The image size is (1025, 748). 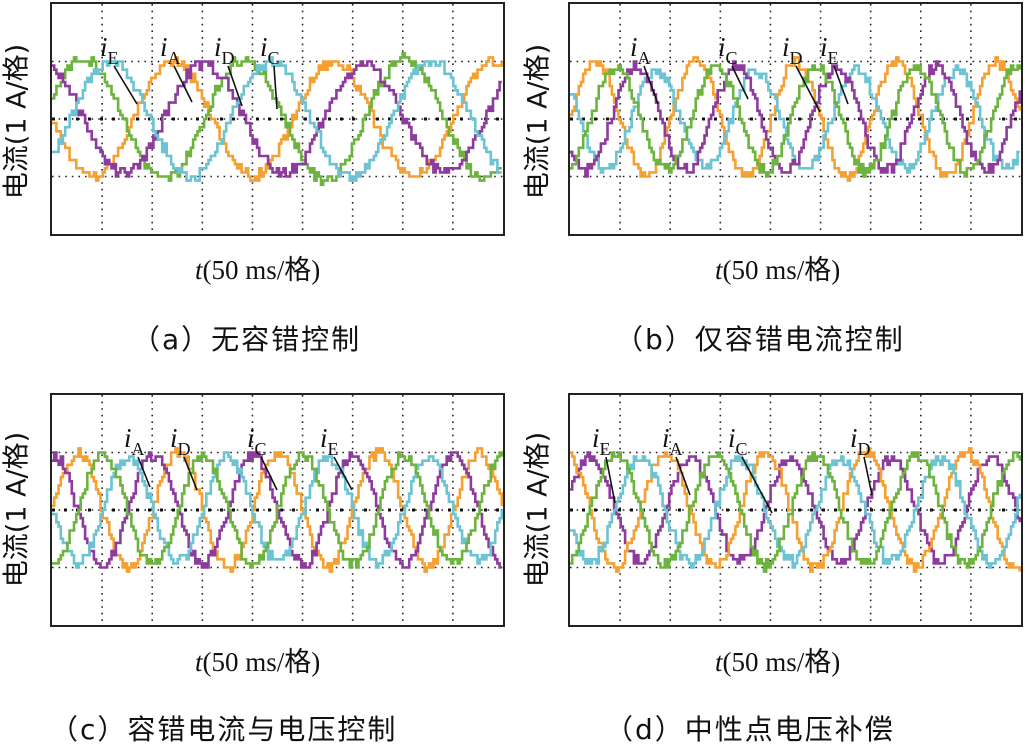 I want to click on chart-canvas-a: iE iA iD iC, so click(x=277, y=119).